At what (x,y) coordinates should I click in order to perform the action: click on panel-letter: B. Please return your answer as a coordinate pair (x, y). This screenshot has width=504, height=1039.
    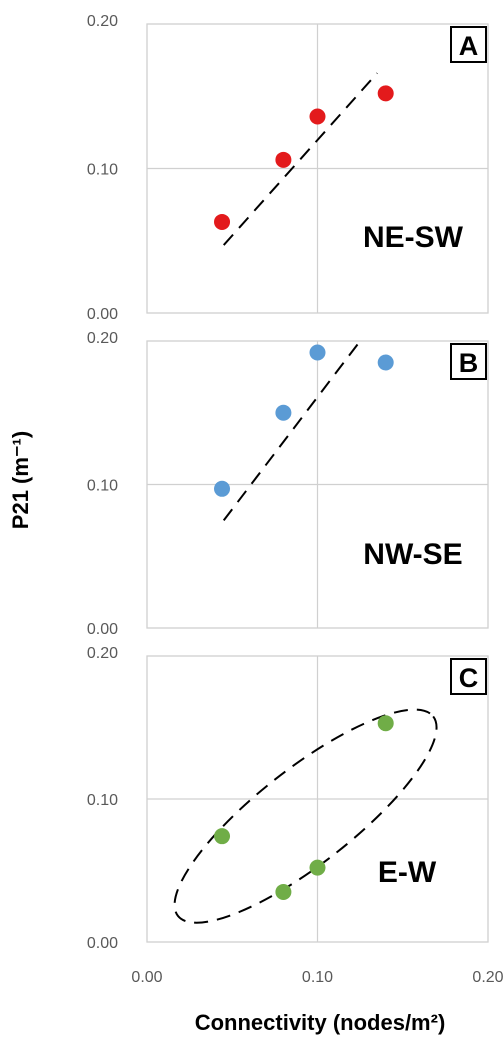
    Looking at the image, I should click on (469, 363).